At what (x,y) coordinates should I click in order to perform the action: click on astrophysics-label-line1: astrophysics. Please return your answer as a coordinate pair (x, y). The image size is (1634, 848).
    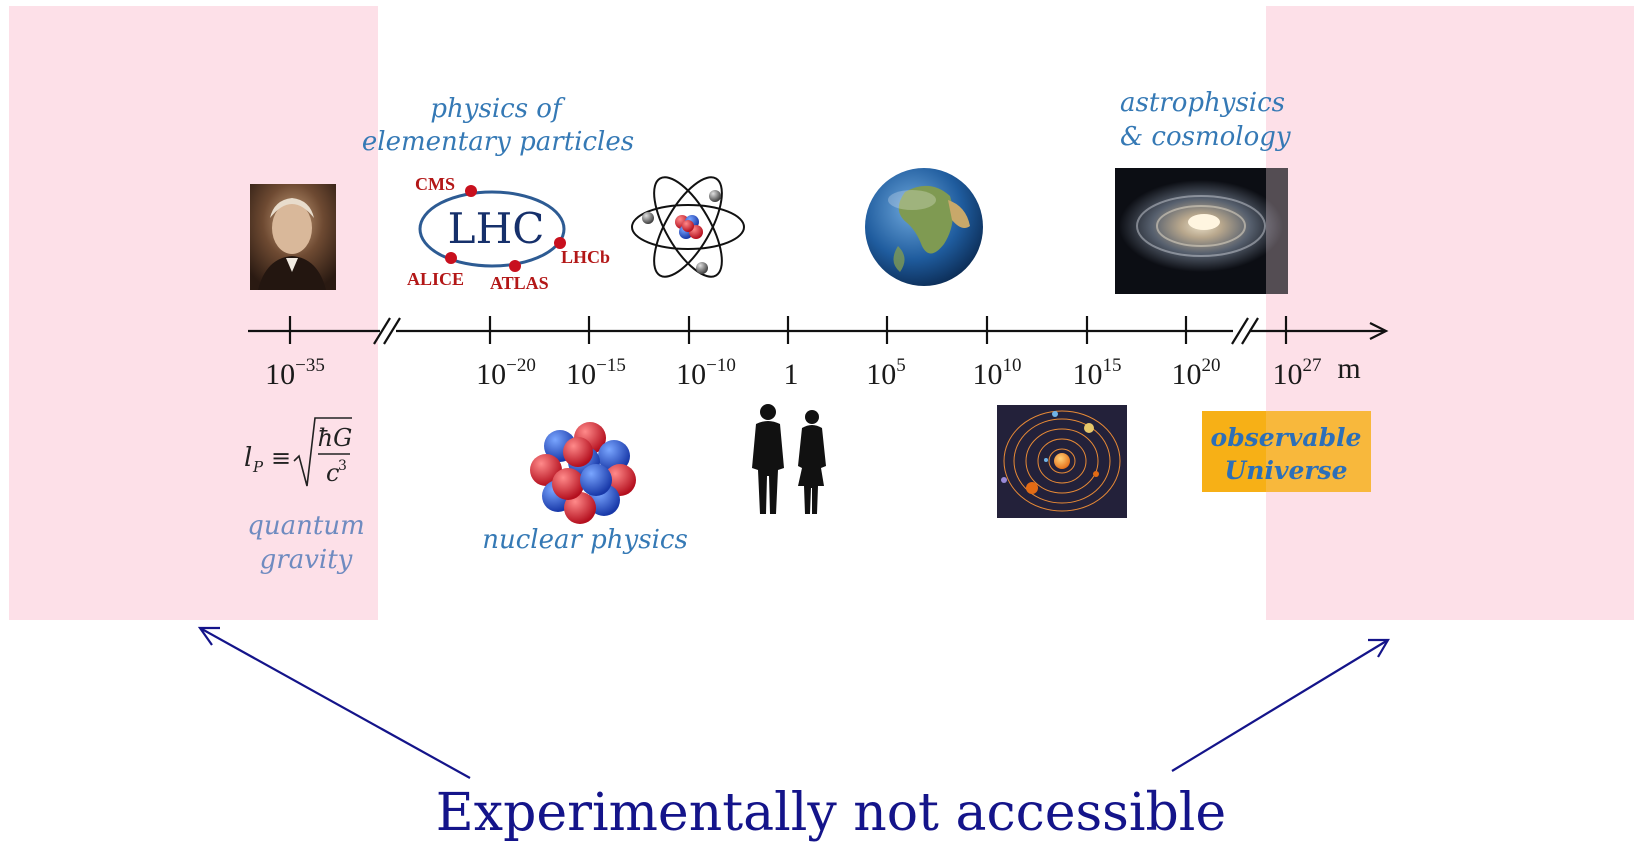
    Looking at the image, I should click on (1202, 103).